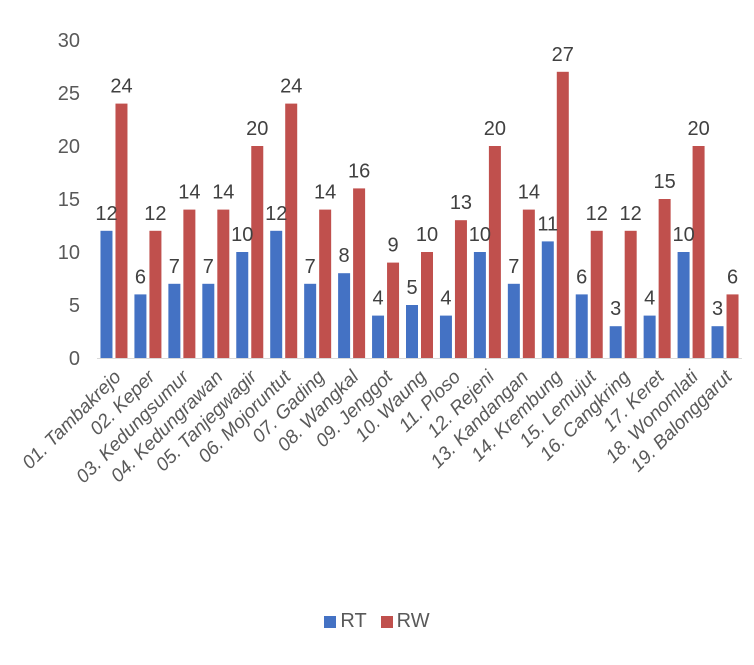 The height and width of the screenshot is (665, 754). I want to click on y-tick-label: 10, so click(69, 253).